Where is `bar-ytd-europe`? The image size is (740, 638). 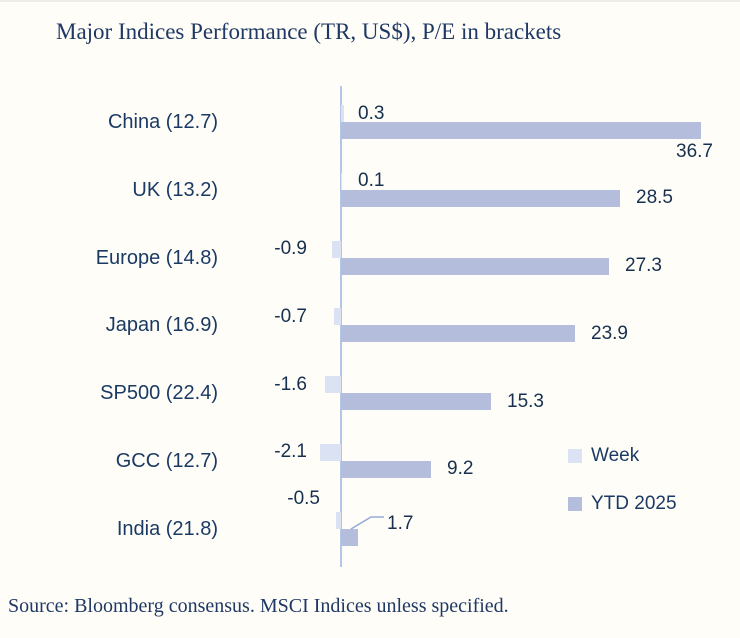 bar-ytd-europe is located at coordinates (475, 266).